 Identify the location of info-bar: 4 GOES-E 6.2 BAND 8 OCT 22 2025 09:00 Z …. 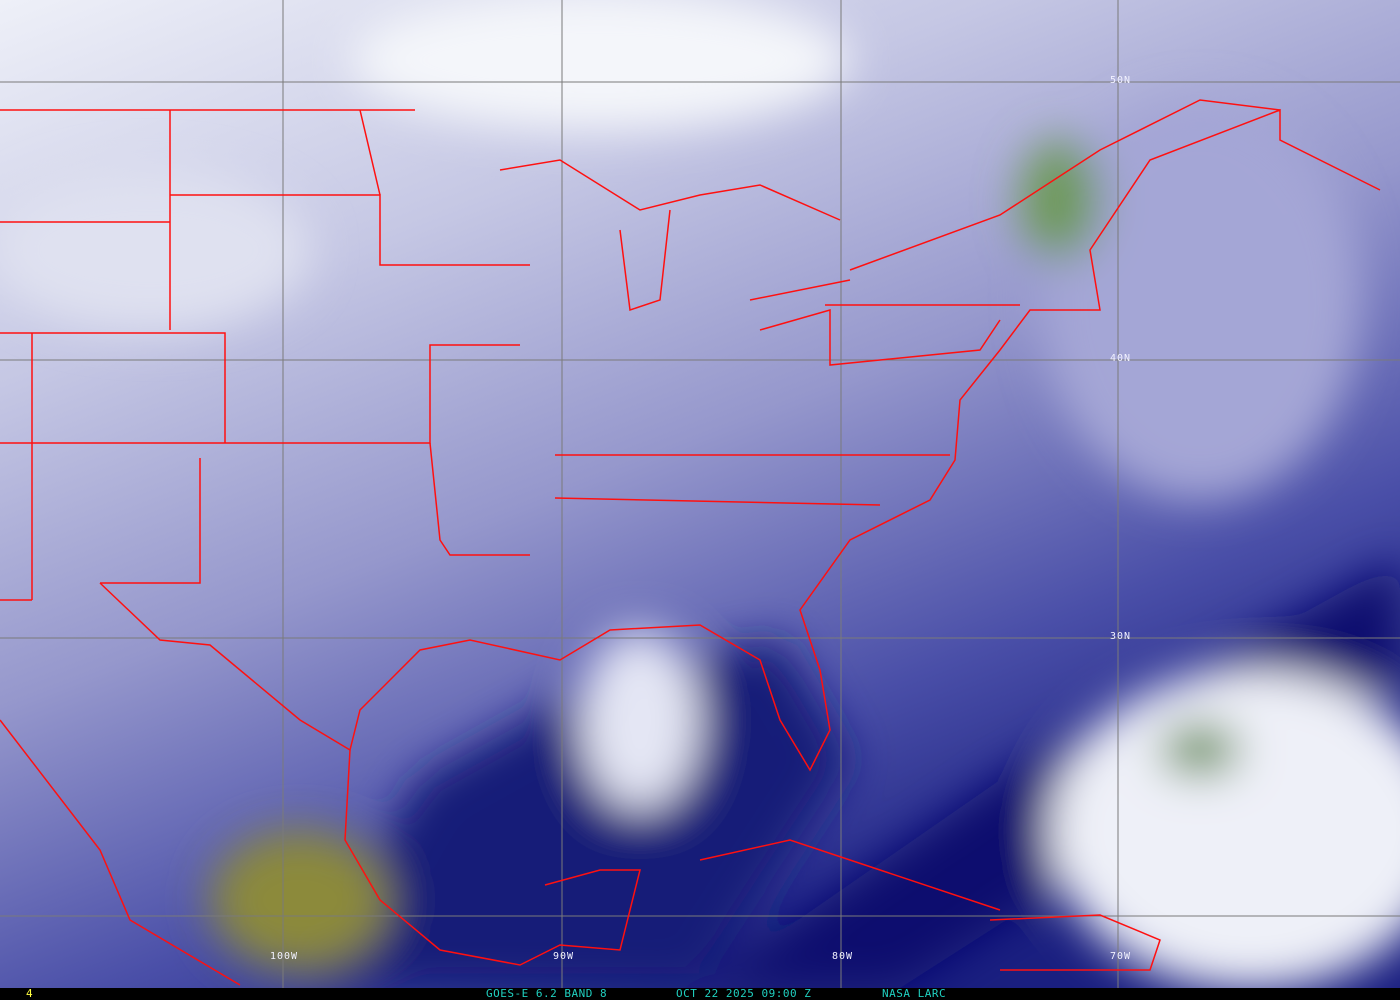
(700, 994).